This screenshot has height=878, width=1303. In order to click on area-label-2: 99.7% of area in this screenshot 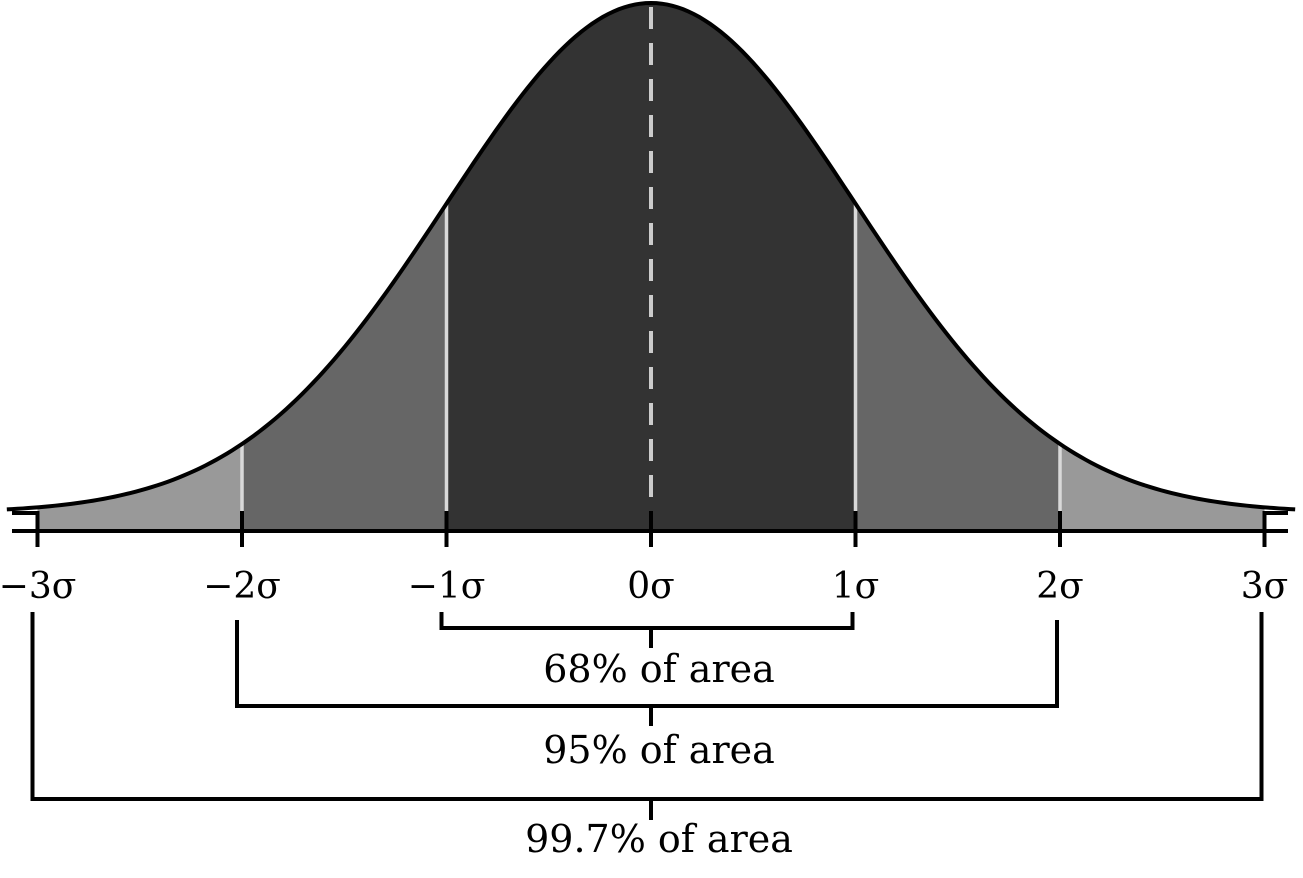, I will do `click(659, 839)`.